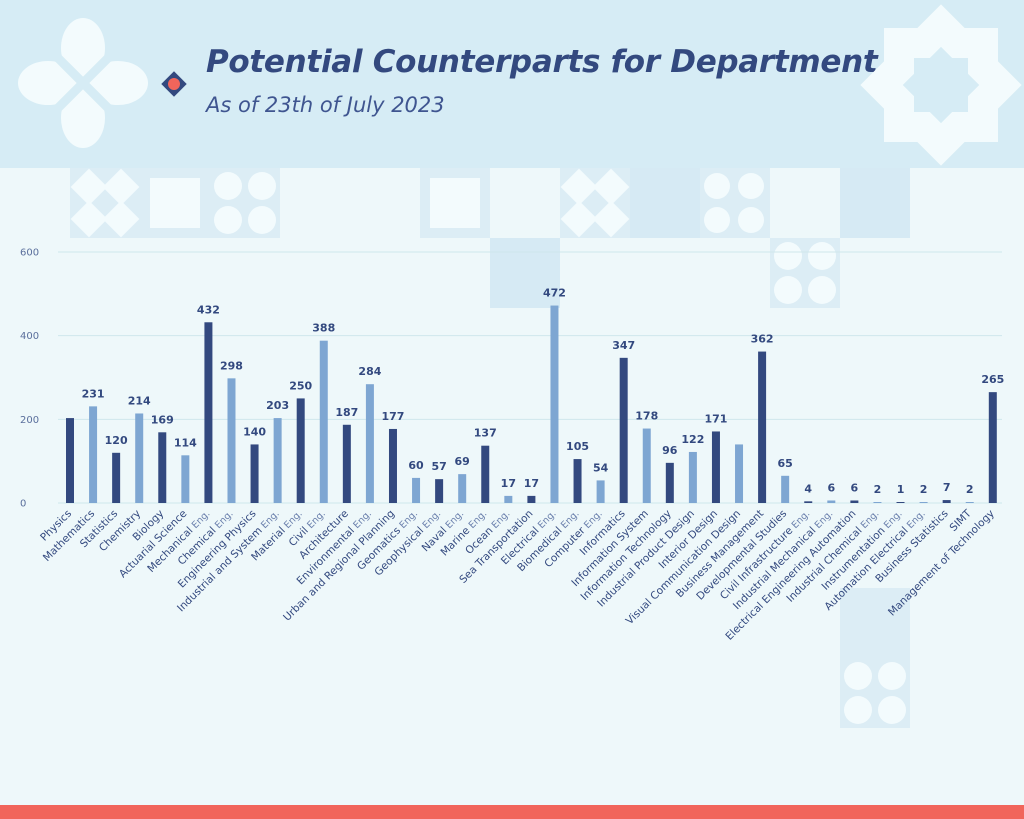  Describe the element at coordinates (512, 812) in the screenshot. I see `bottom-accent-bar` at that location.